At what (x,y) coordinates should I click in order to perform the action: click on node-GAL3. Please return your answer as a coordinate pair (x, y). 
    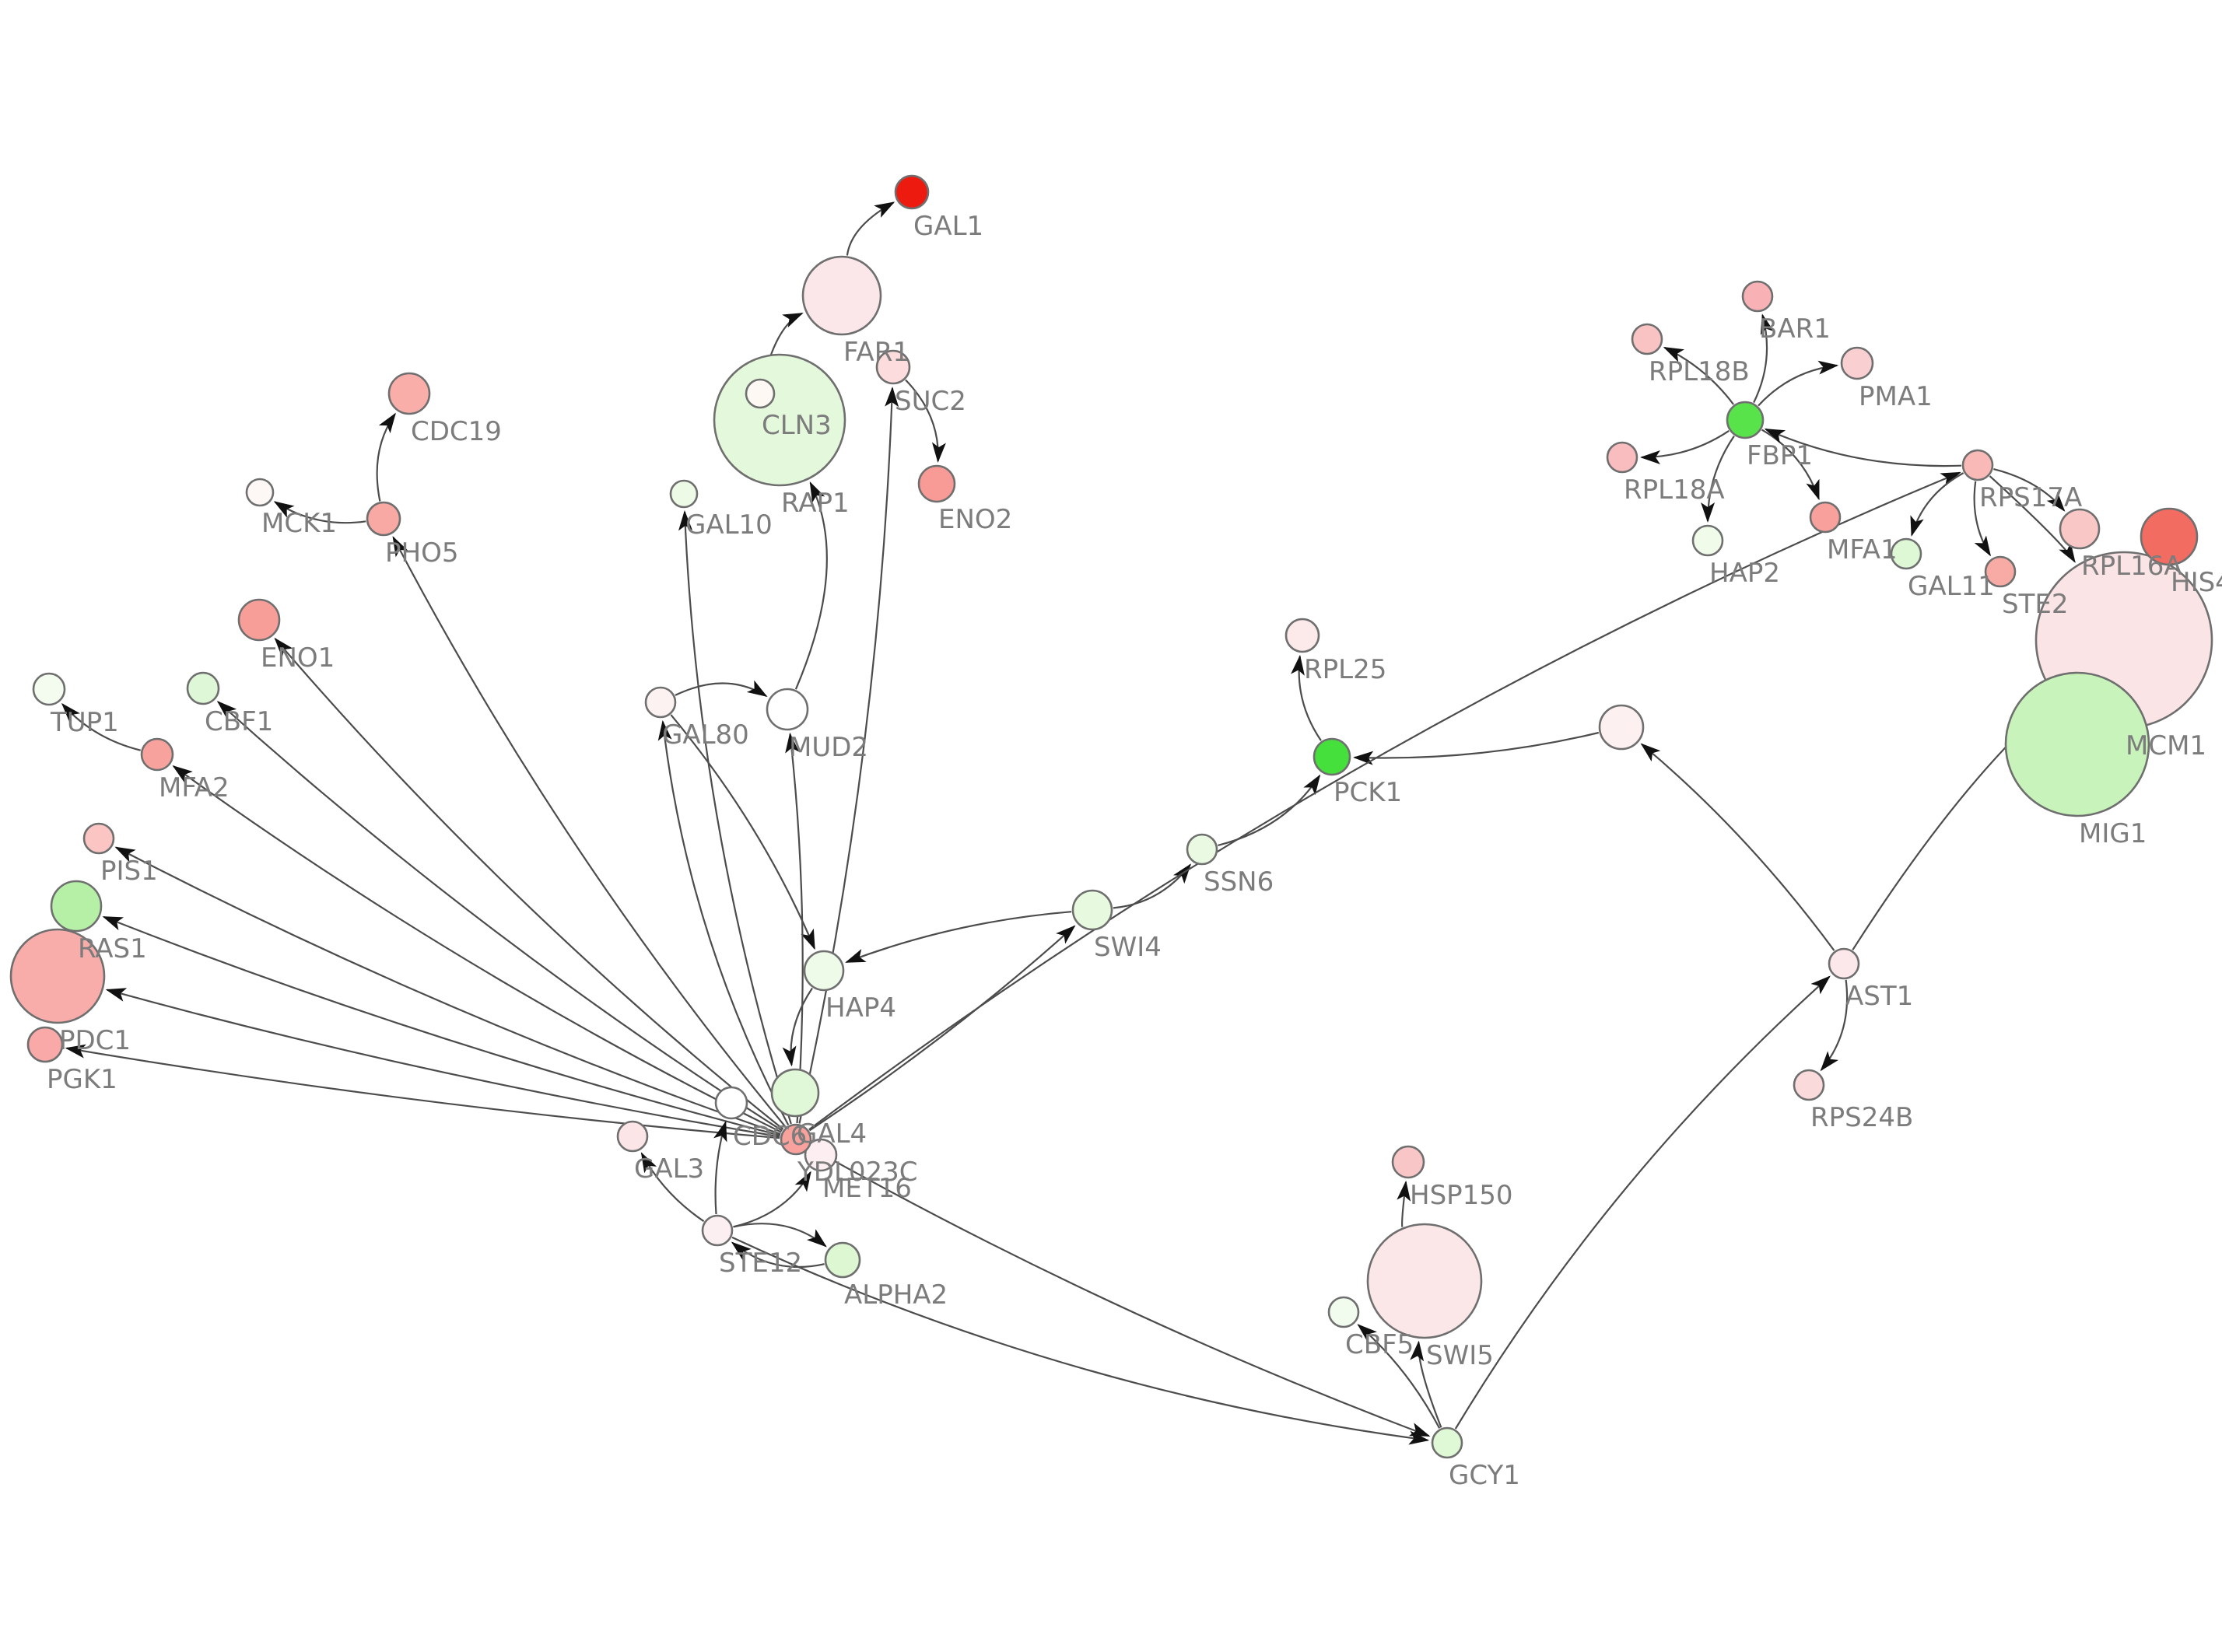
    Looking at the image, I should click on (632, 1136).